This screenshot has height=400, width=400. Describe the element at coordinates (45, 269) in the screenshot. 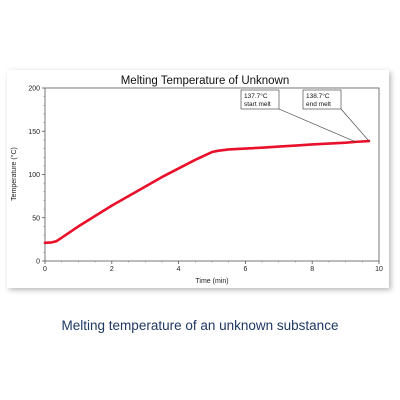

I see `x-tick-label: 0` at that location.